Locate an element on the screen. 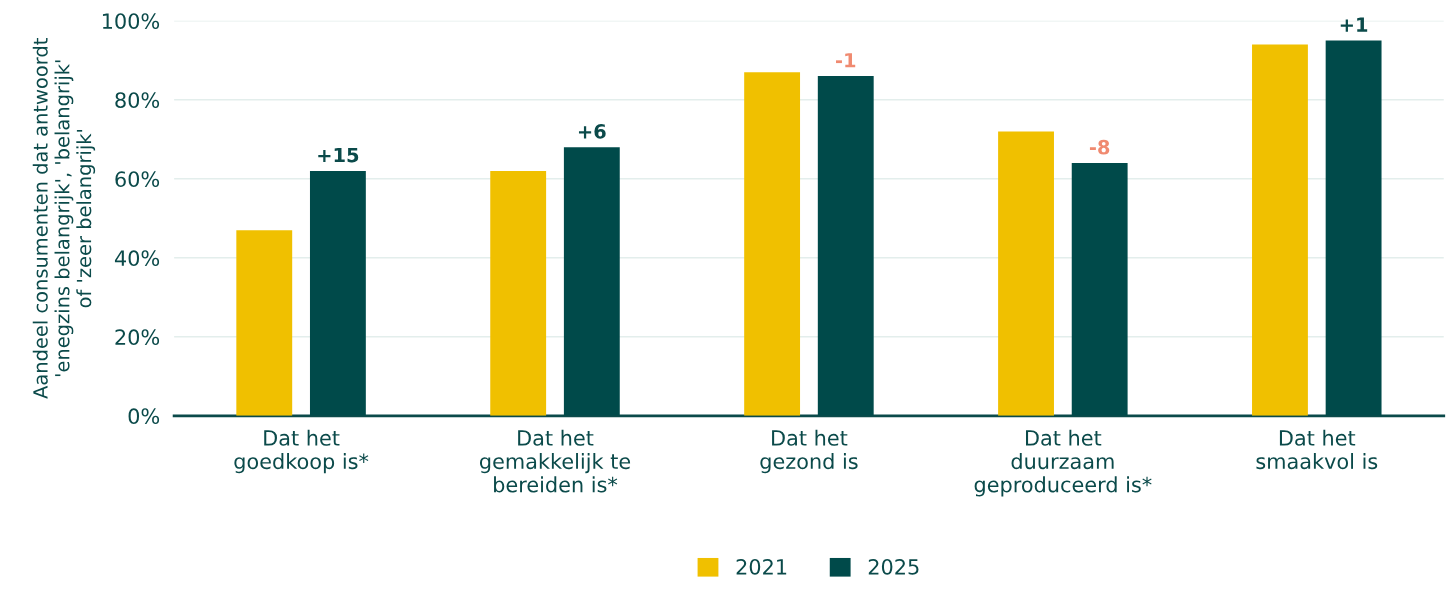 This screenshot has height=594, width=1451. annotation: +1 is located at coordinates (1354, 24).